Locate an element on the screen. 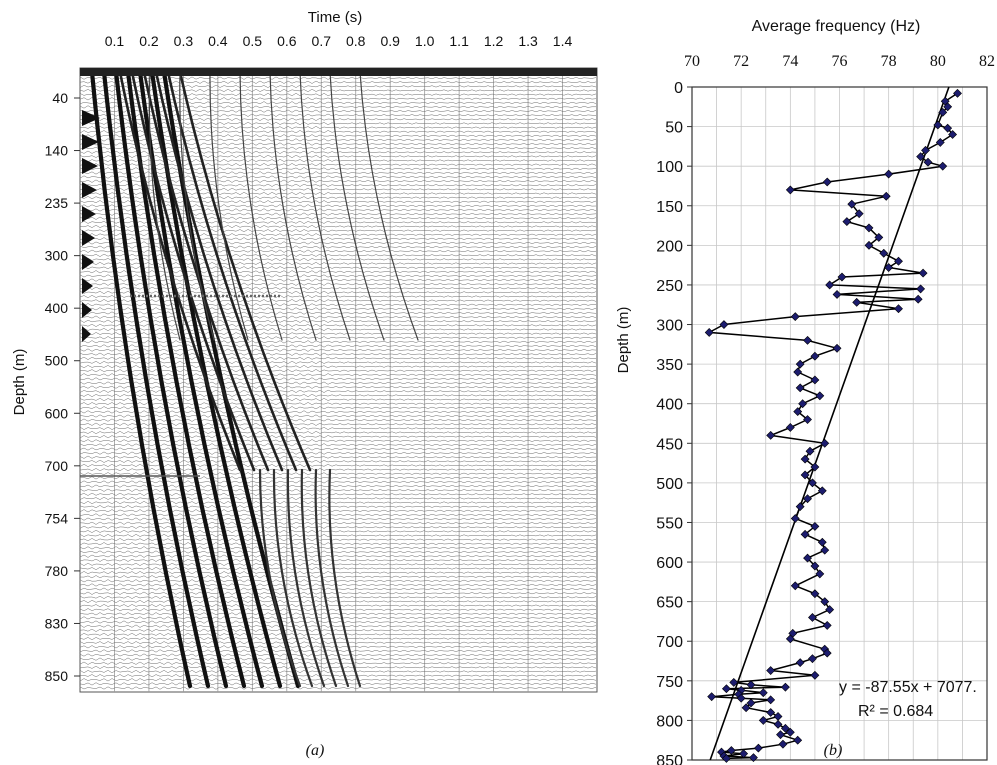 This screenshot has width=997, height=765. panel-label-a: (a) is located at coordinates (315, 750).